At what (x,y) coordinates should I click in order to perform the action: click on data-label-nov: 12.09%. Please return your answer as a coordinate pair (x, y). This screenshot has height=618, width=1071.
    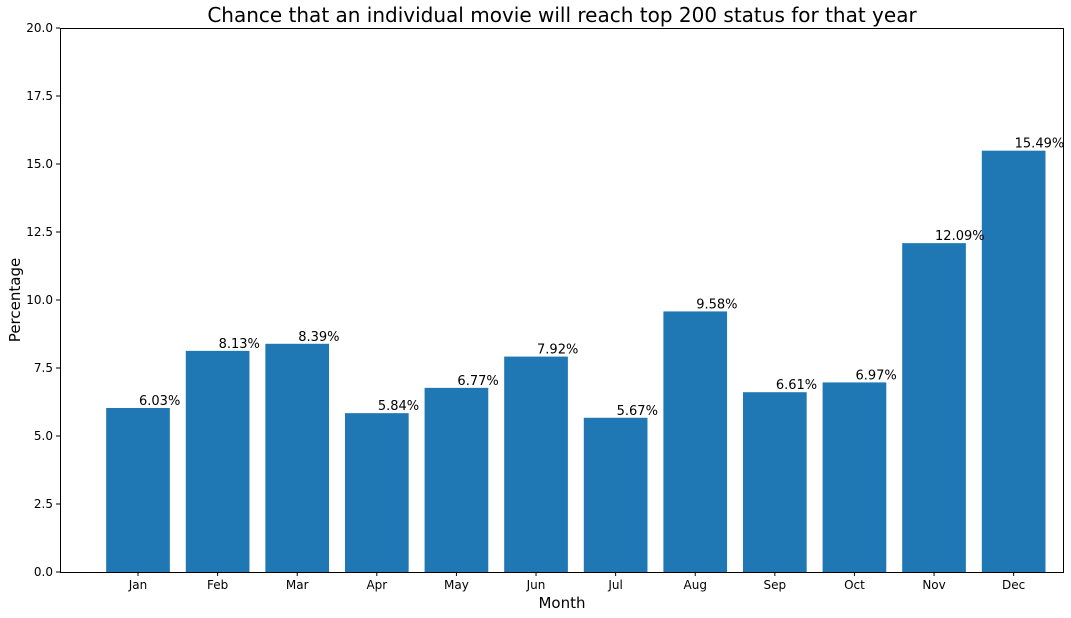
    Looking at the image, I should click on (960, 236).